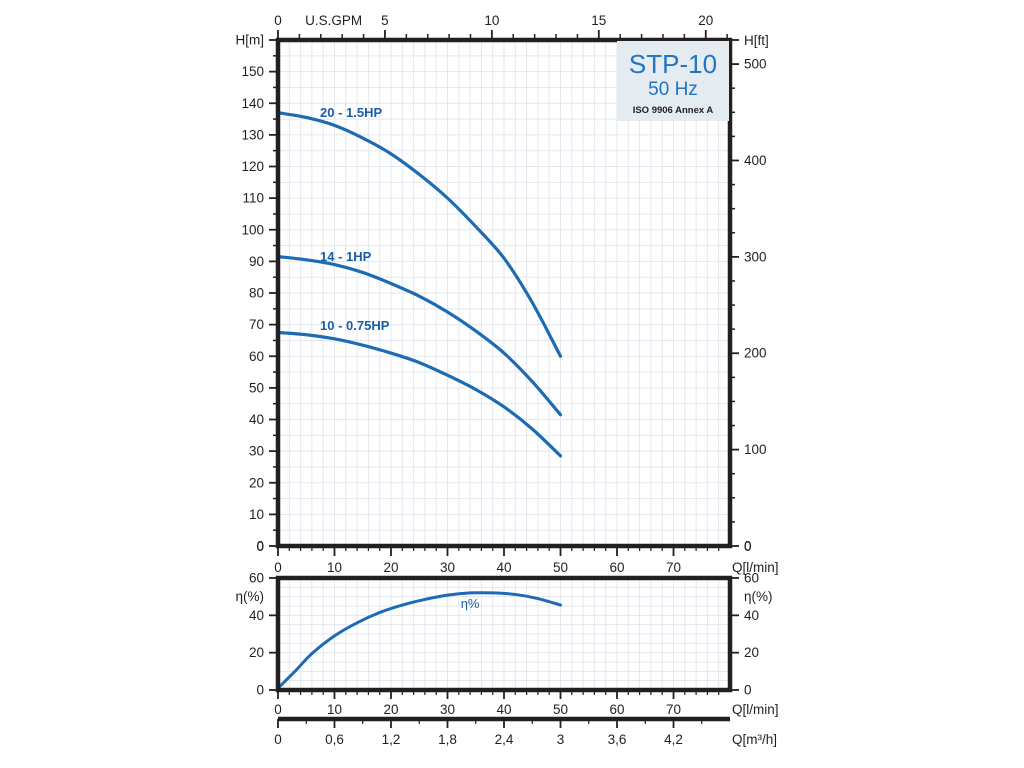 The height and width of the screenshot is (768, 1024). I want to click on tick-label-right-zero-dup: 0, so click(748, 546).